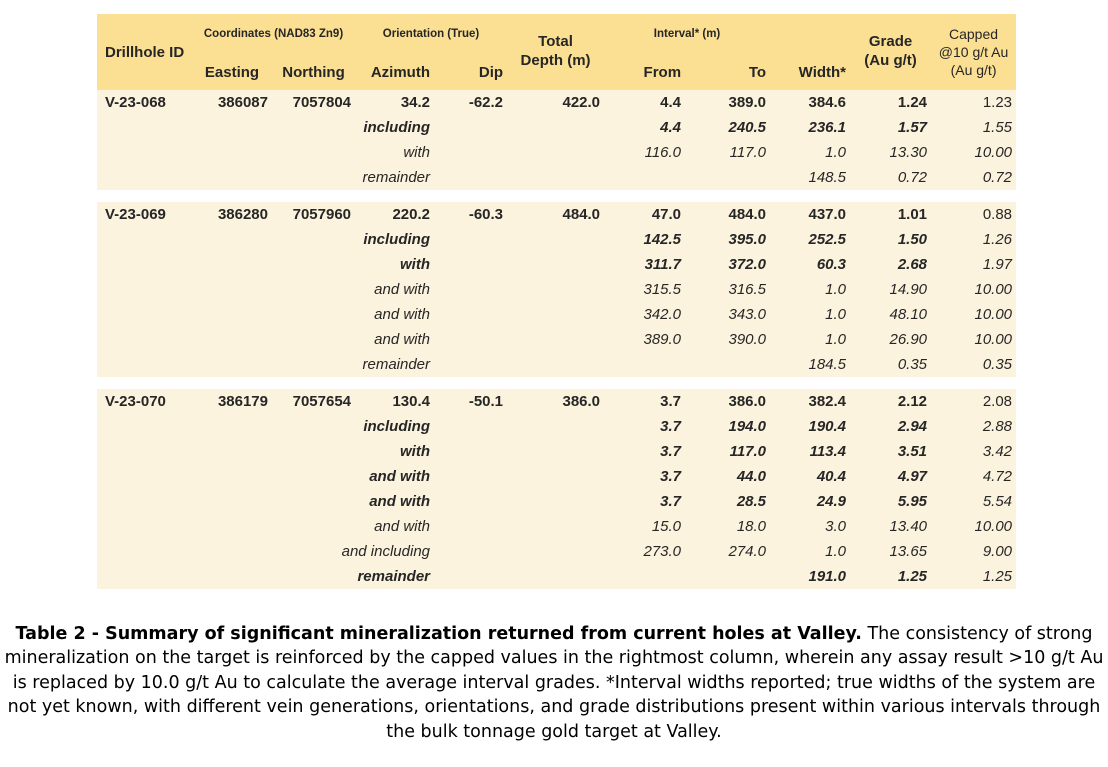  I want to click on cell-drillhole-id: V-23-068, so click(144, 102).